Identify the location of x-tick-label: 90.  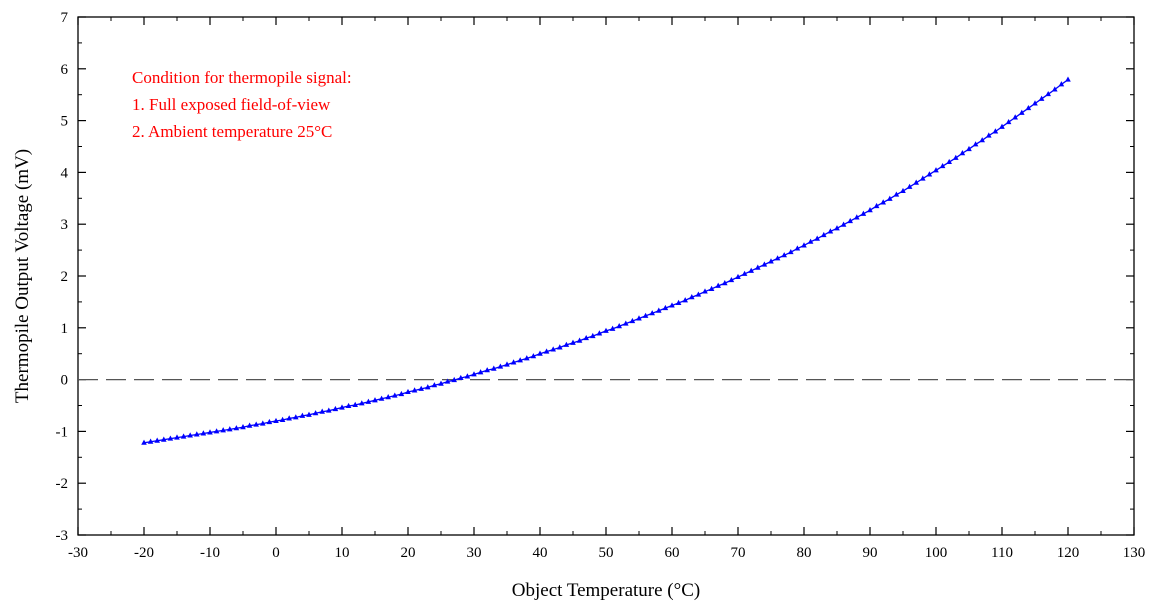
(870, 553).